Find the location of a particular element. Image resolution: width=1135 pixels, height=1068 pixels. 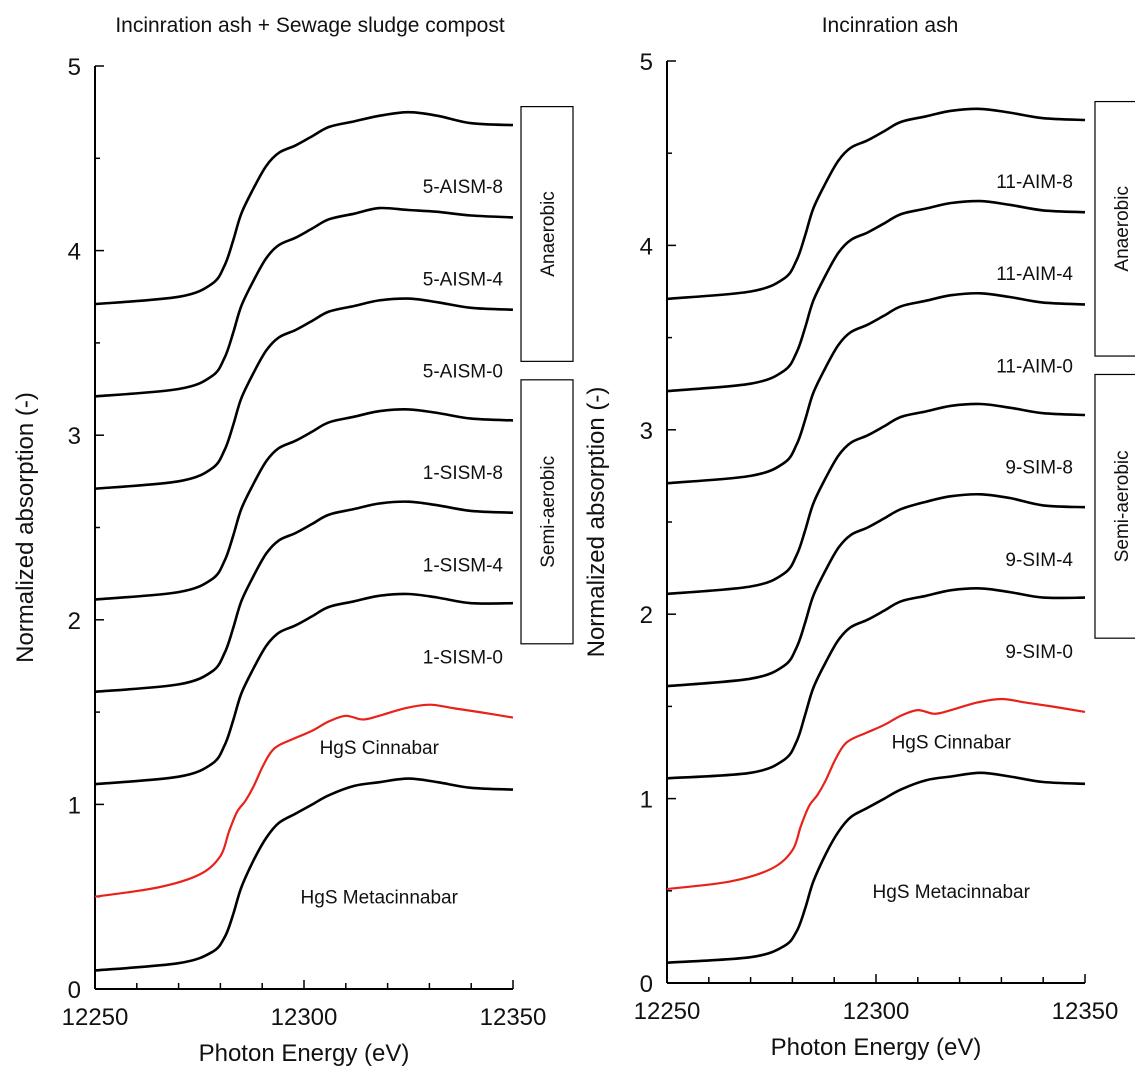

series-label: 9-SIM-8 is located at coordinates (1039, 468).